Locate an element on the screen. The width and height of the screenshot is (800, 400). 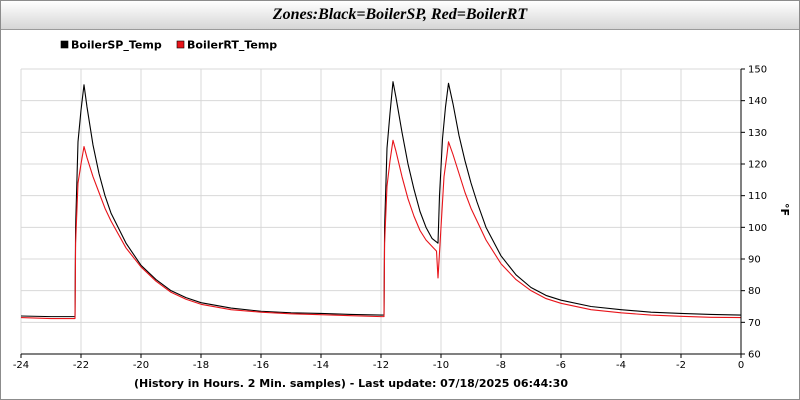
y-tick-label: 110 is located at coordinates (757, 196).